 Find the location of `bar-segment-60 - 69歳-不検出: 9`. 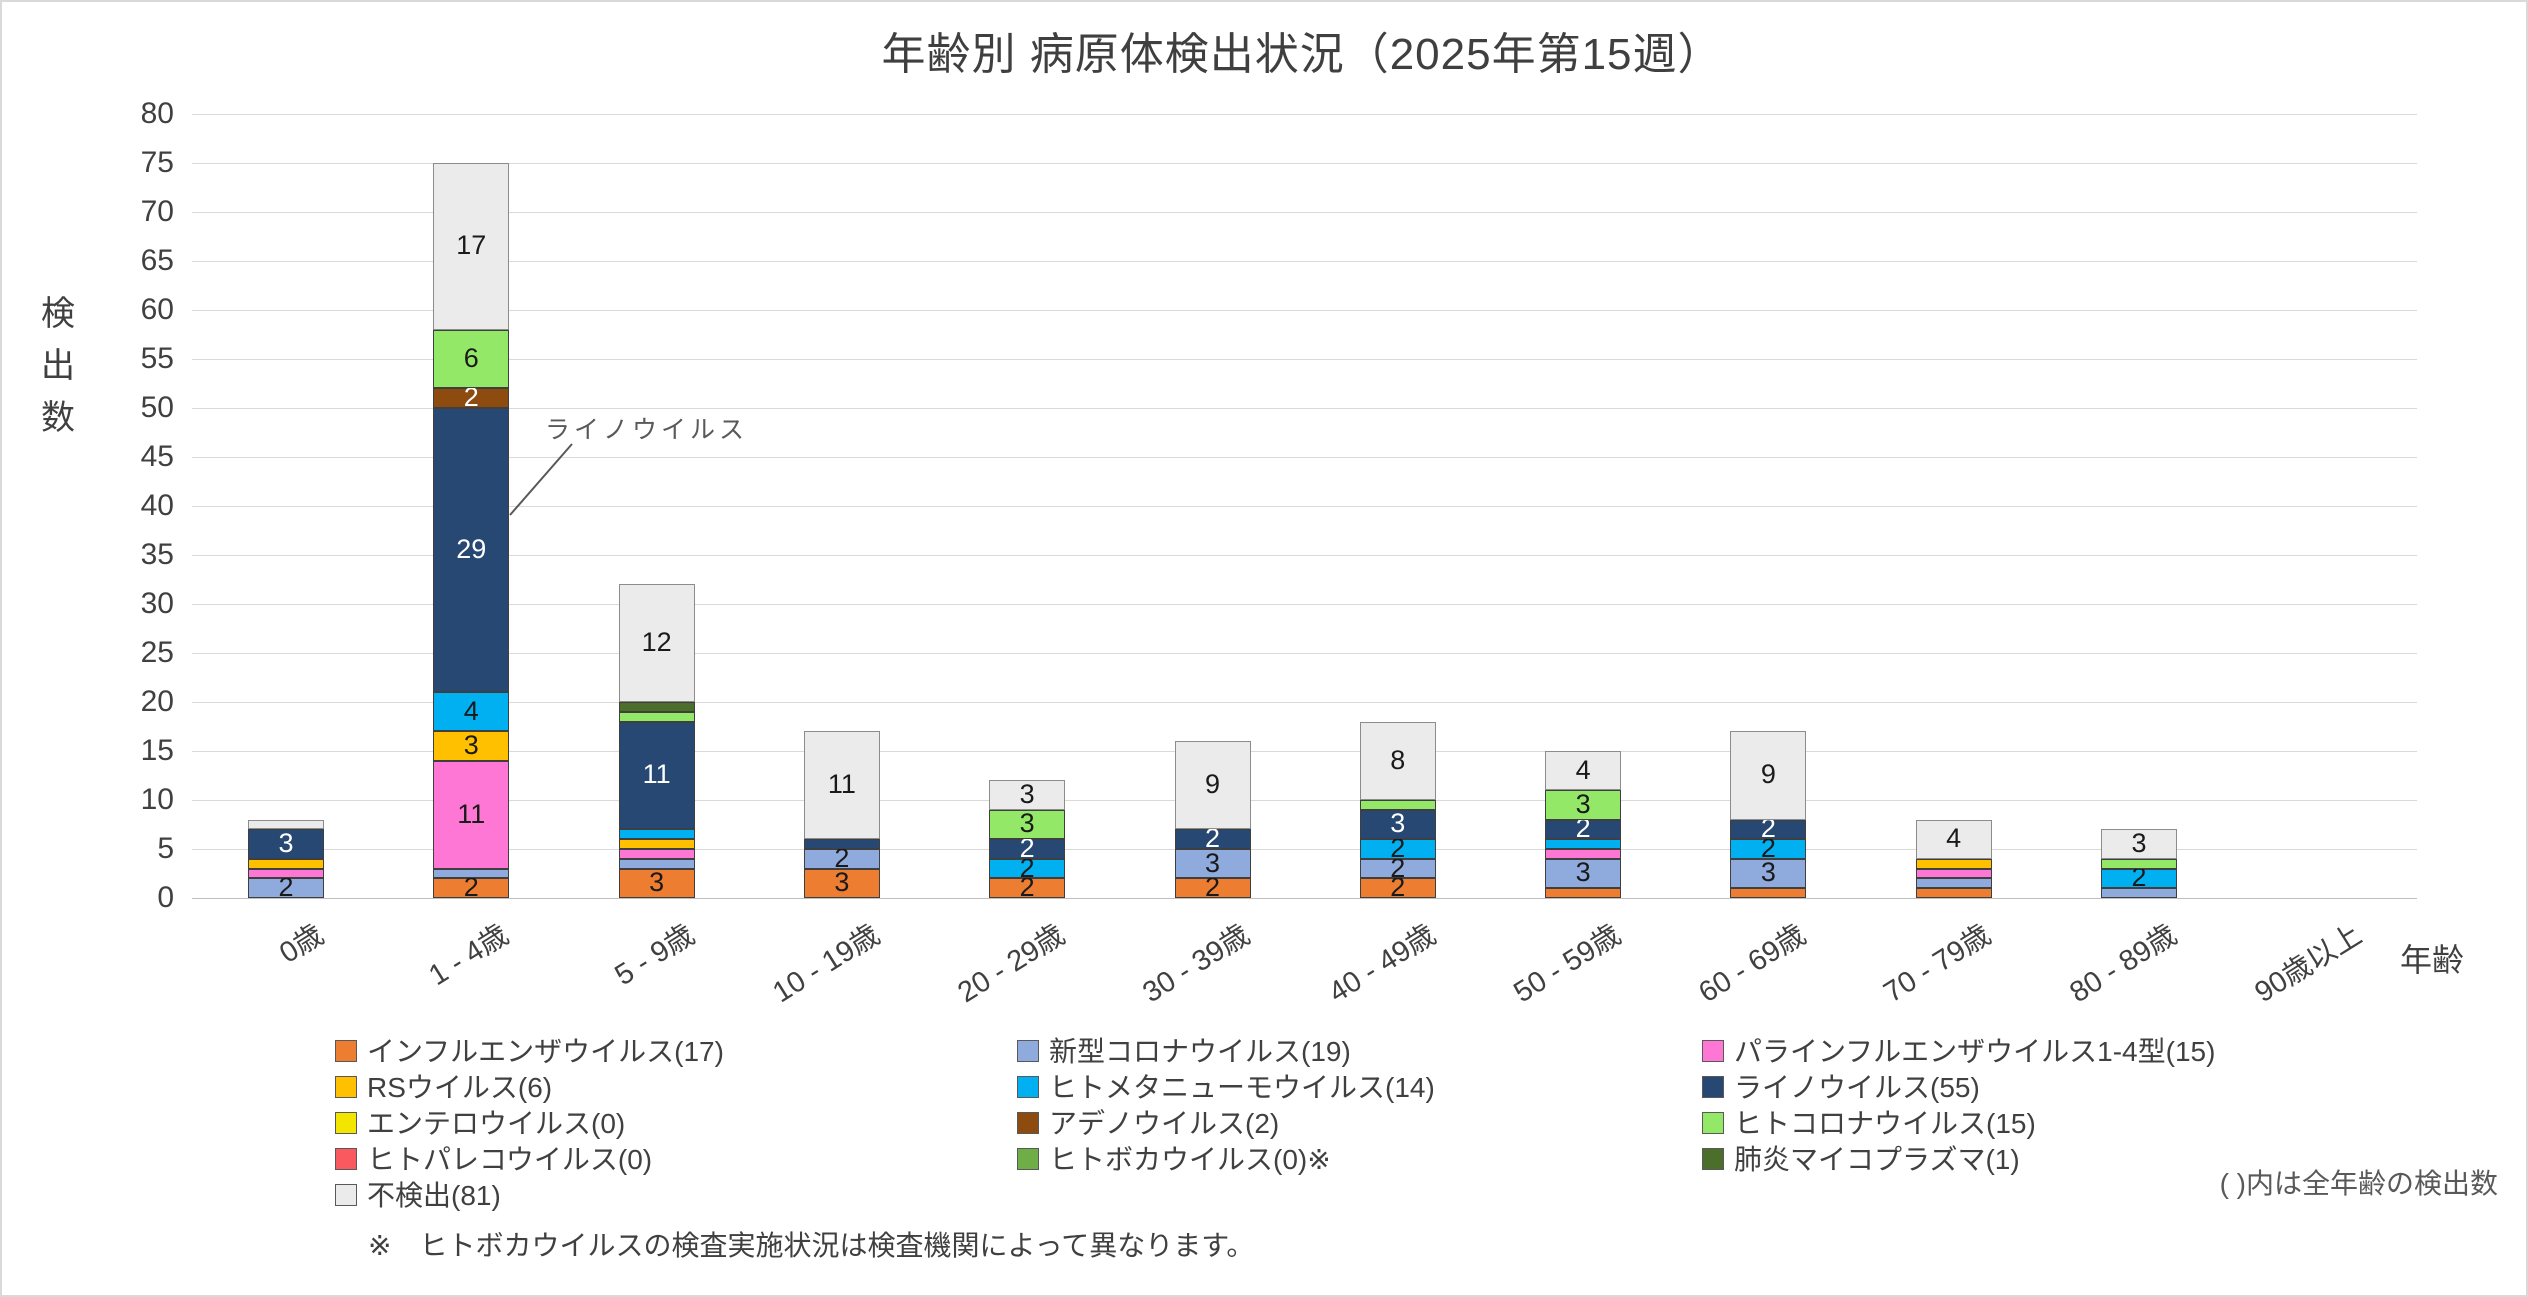

bar-segment-60 - 69歳-不検出: 9 is located at coordinates (1768, 775).